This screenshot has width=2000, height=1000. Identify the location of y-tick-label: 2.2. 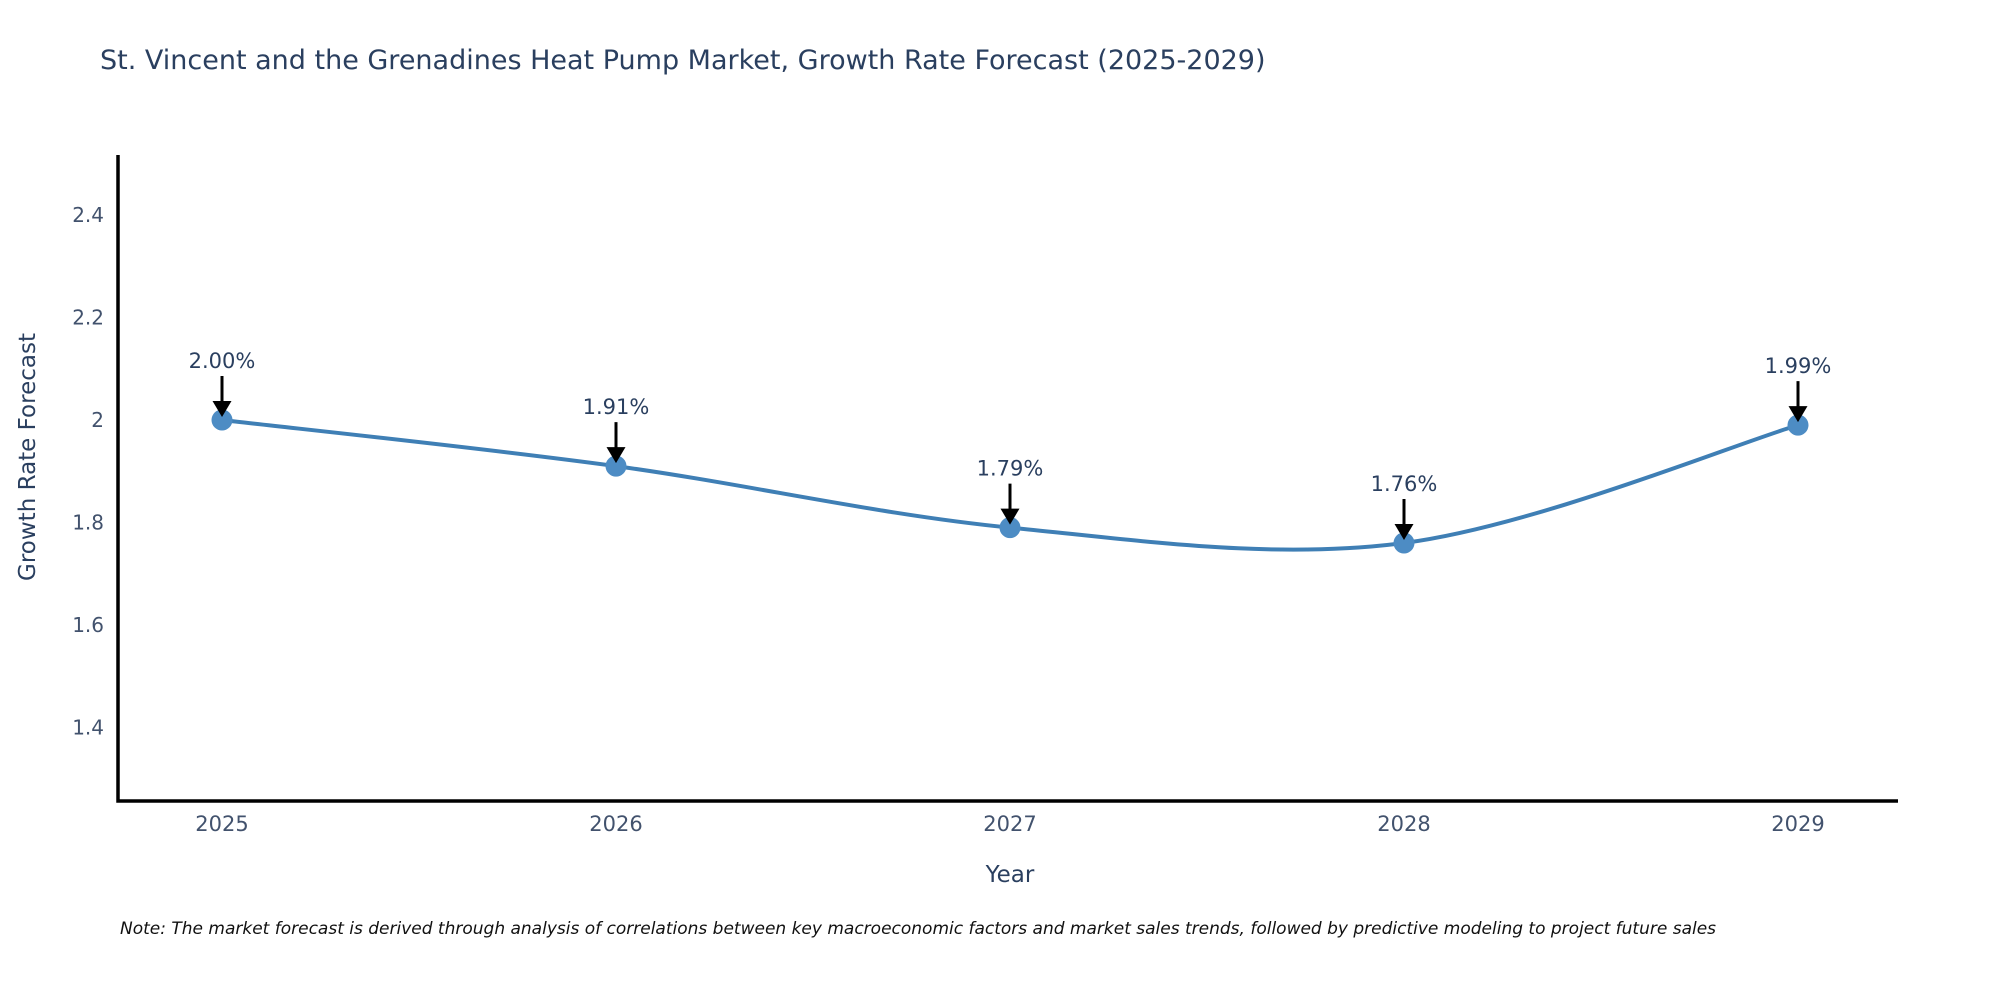
(88, 318).